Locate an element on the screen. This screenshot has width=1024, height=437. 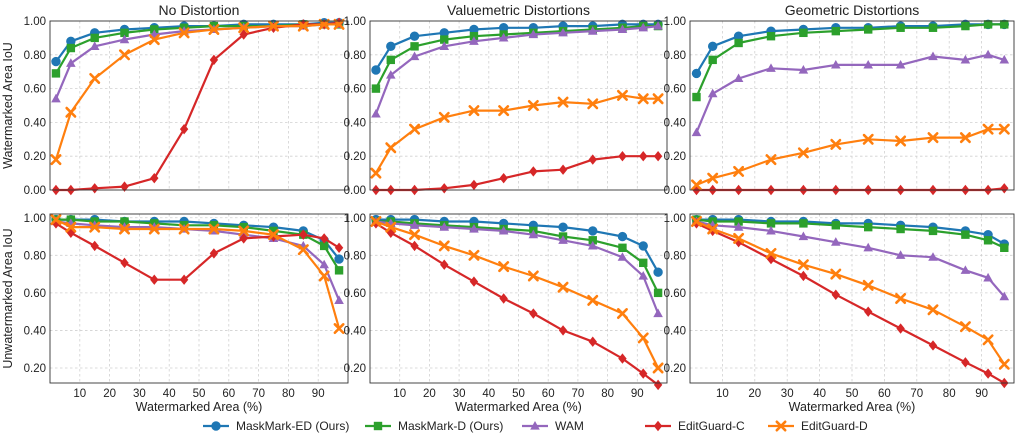
legend-label: MaskMark-D (Ours) is located at coordinates (450, 426).